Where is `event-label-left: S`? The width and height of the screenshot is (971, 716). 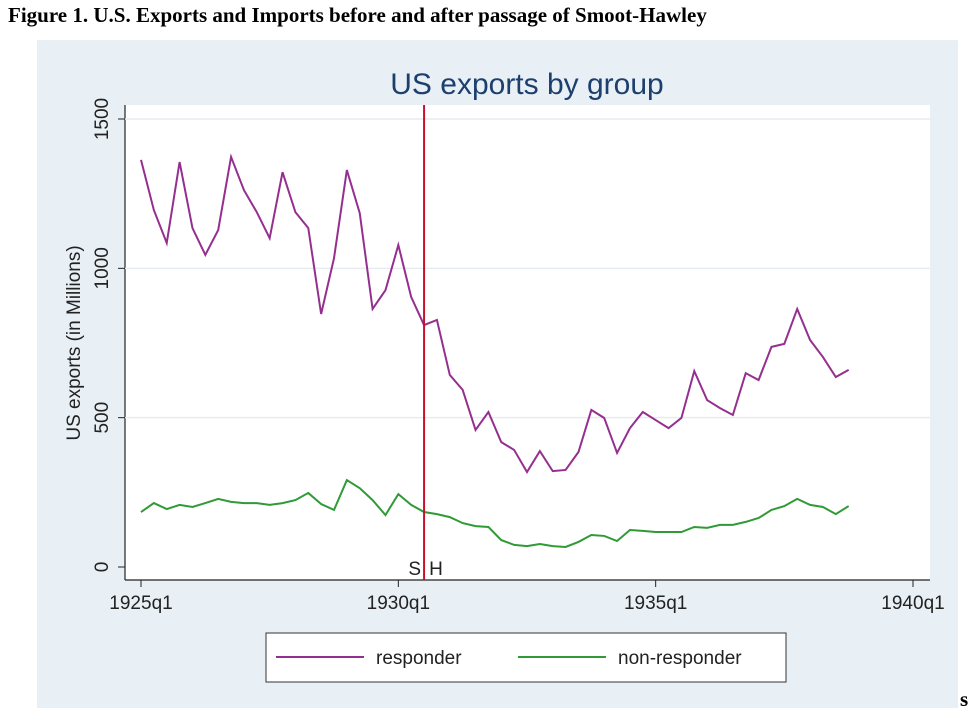
event-label-left: S is located at coordinates (414, 569).